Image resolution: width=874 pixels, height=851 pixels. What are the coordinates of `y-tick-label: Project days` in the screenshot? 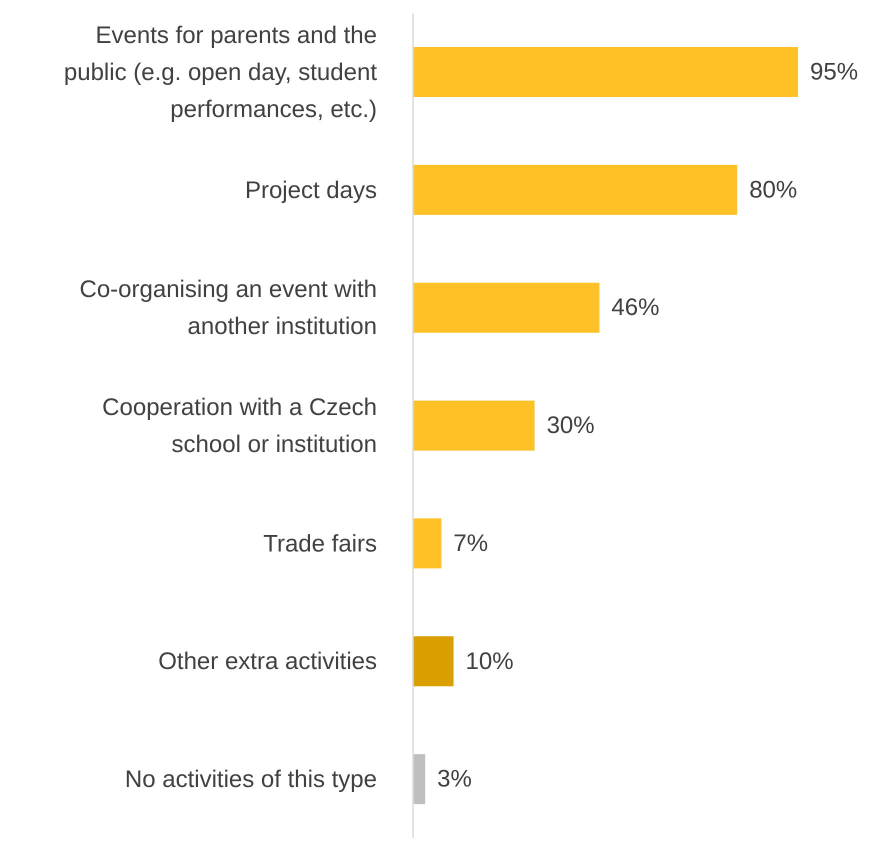 It's located at (310, 190).